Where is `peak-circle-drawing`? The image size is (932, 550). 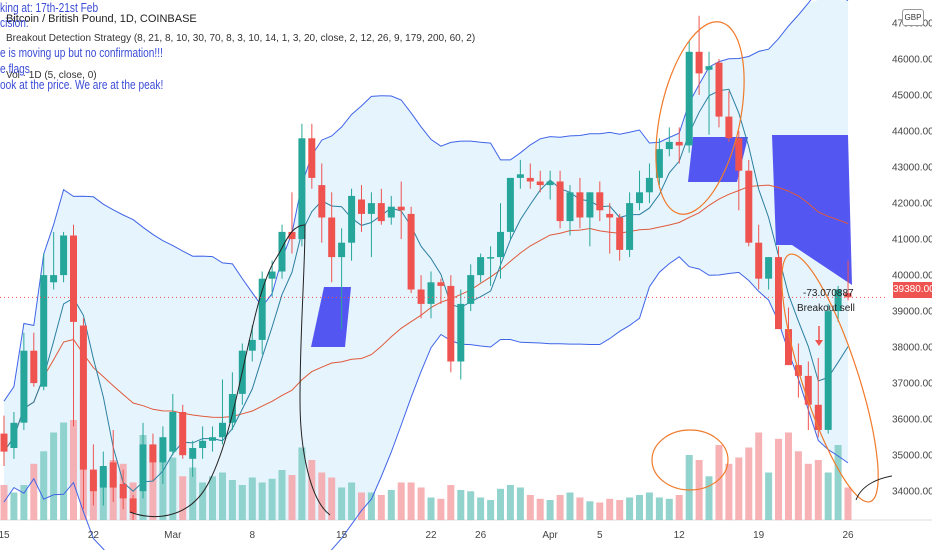
peak-circle-drawing is located at coordinates (700, 118).